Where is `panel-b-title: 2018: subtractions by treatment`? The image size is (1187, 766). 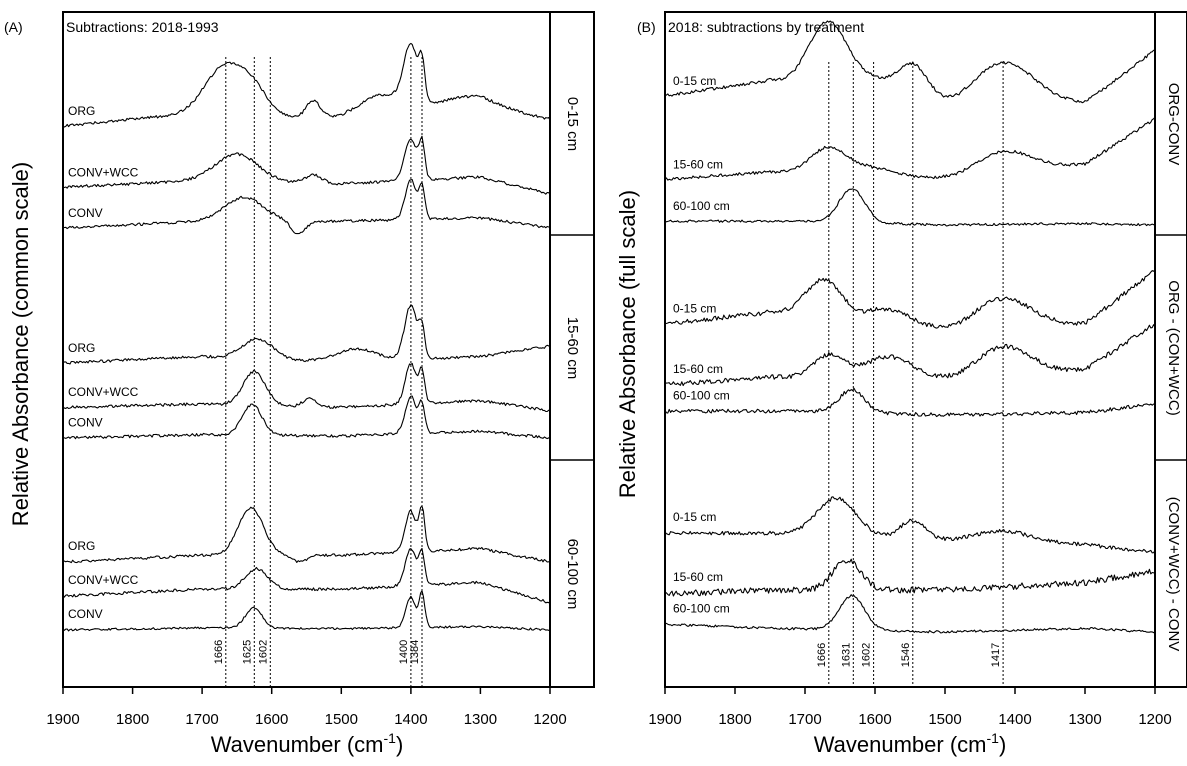
panel-b-title: 2018: subtractions by treatment is located at coordinates (766, 27).